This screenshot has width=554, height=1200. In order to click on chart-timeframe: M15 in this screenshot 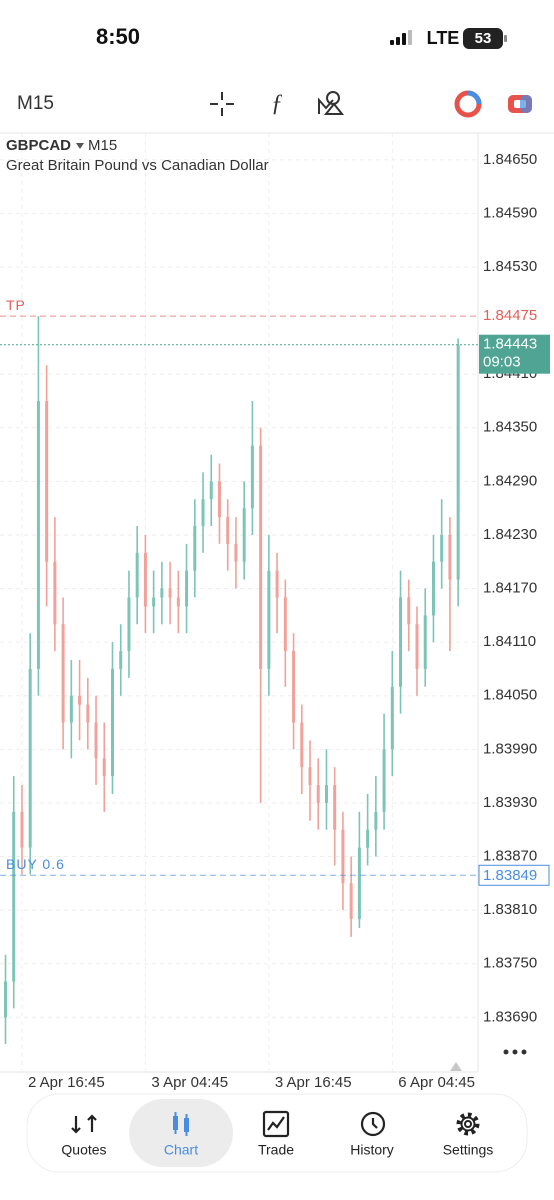, I will do `click(102, 145)`.